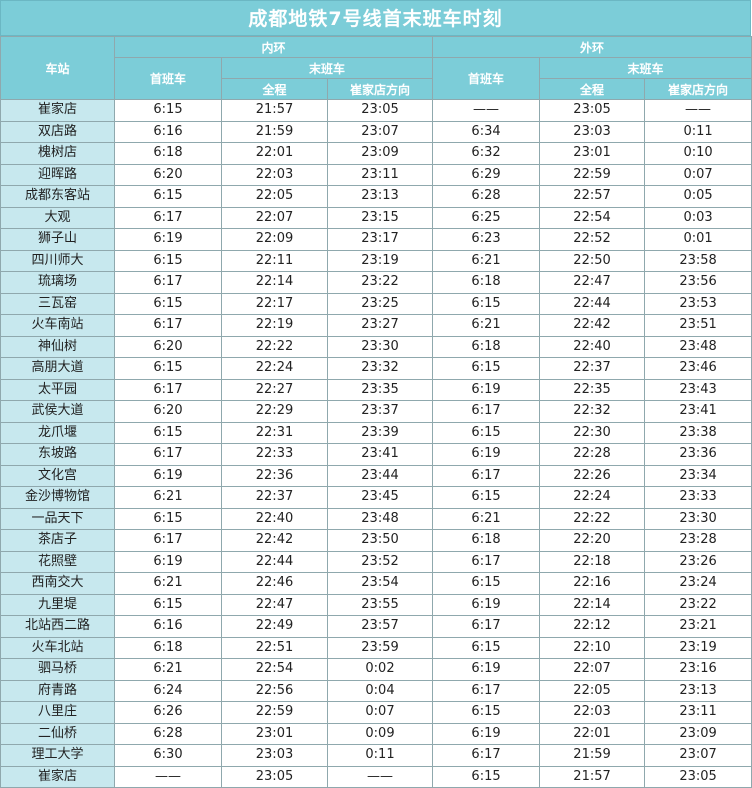 This screenshot has height=788, width=752. I want to click on station-name: 金沙博物馆, so click(57, 497).